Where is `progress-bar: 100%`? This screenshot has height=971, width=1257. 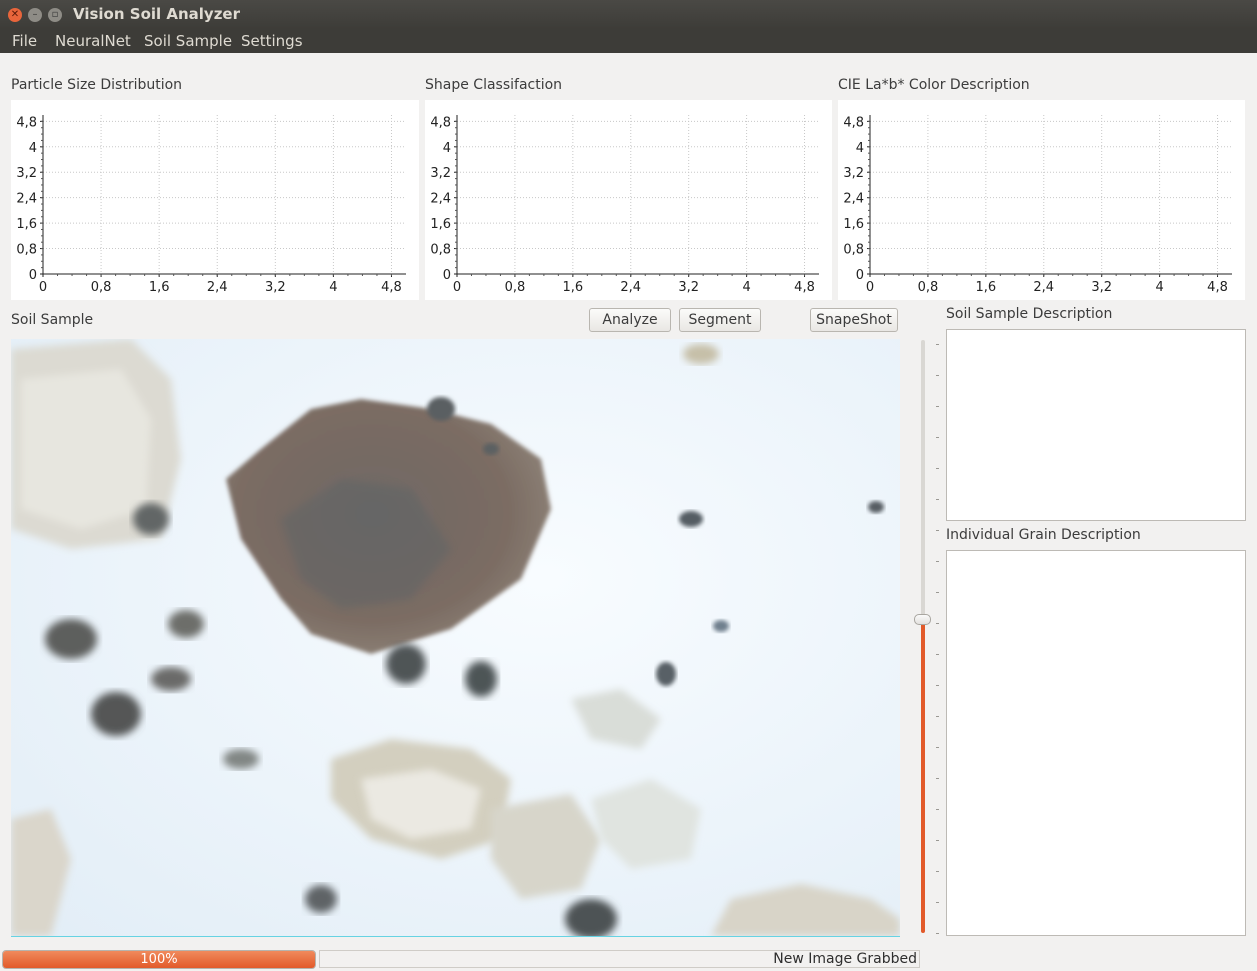
progress-bar: 100% is located at coordinates (159, 959).